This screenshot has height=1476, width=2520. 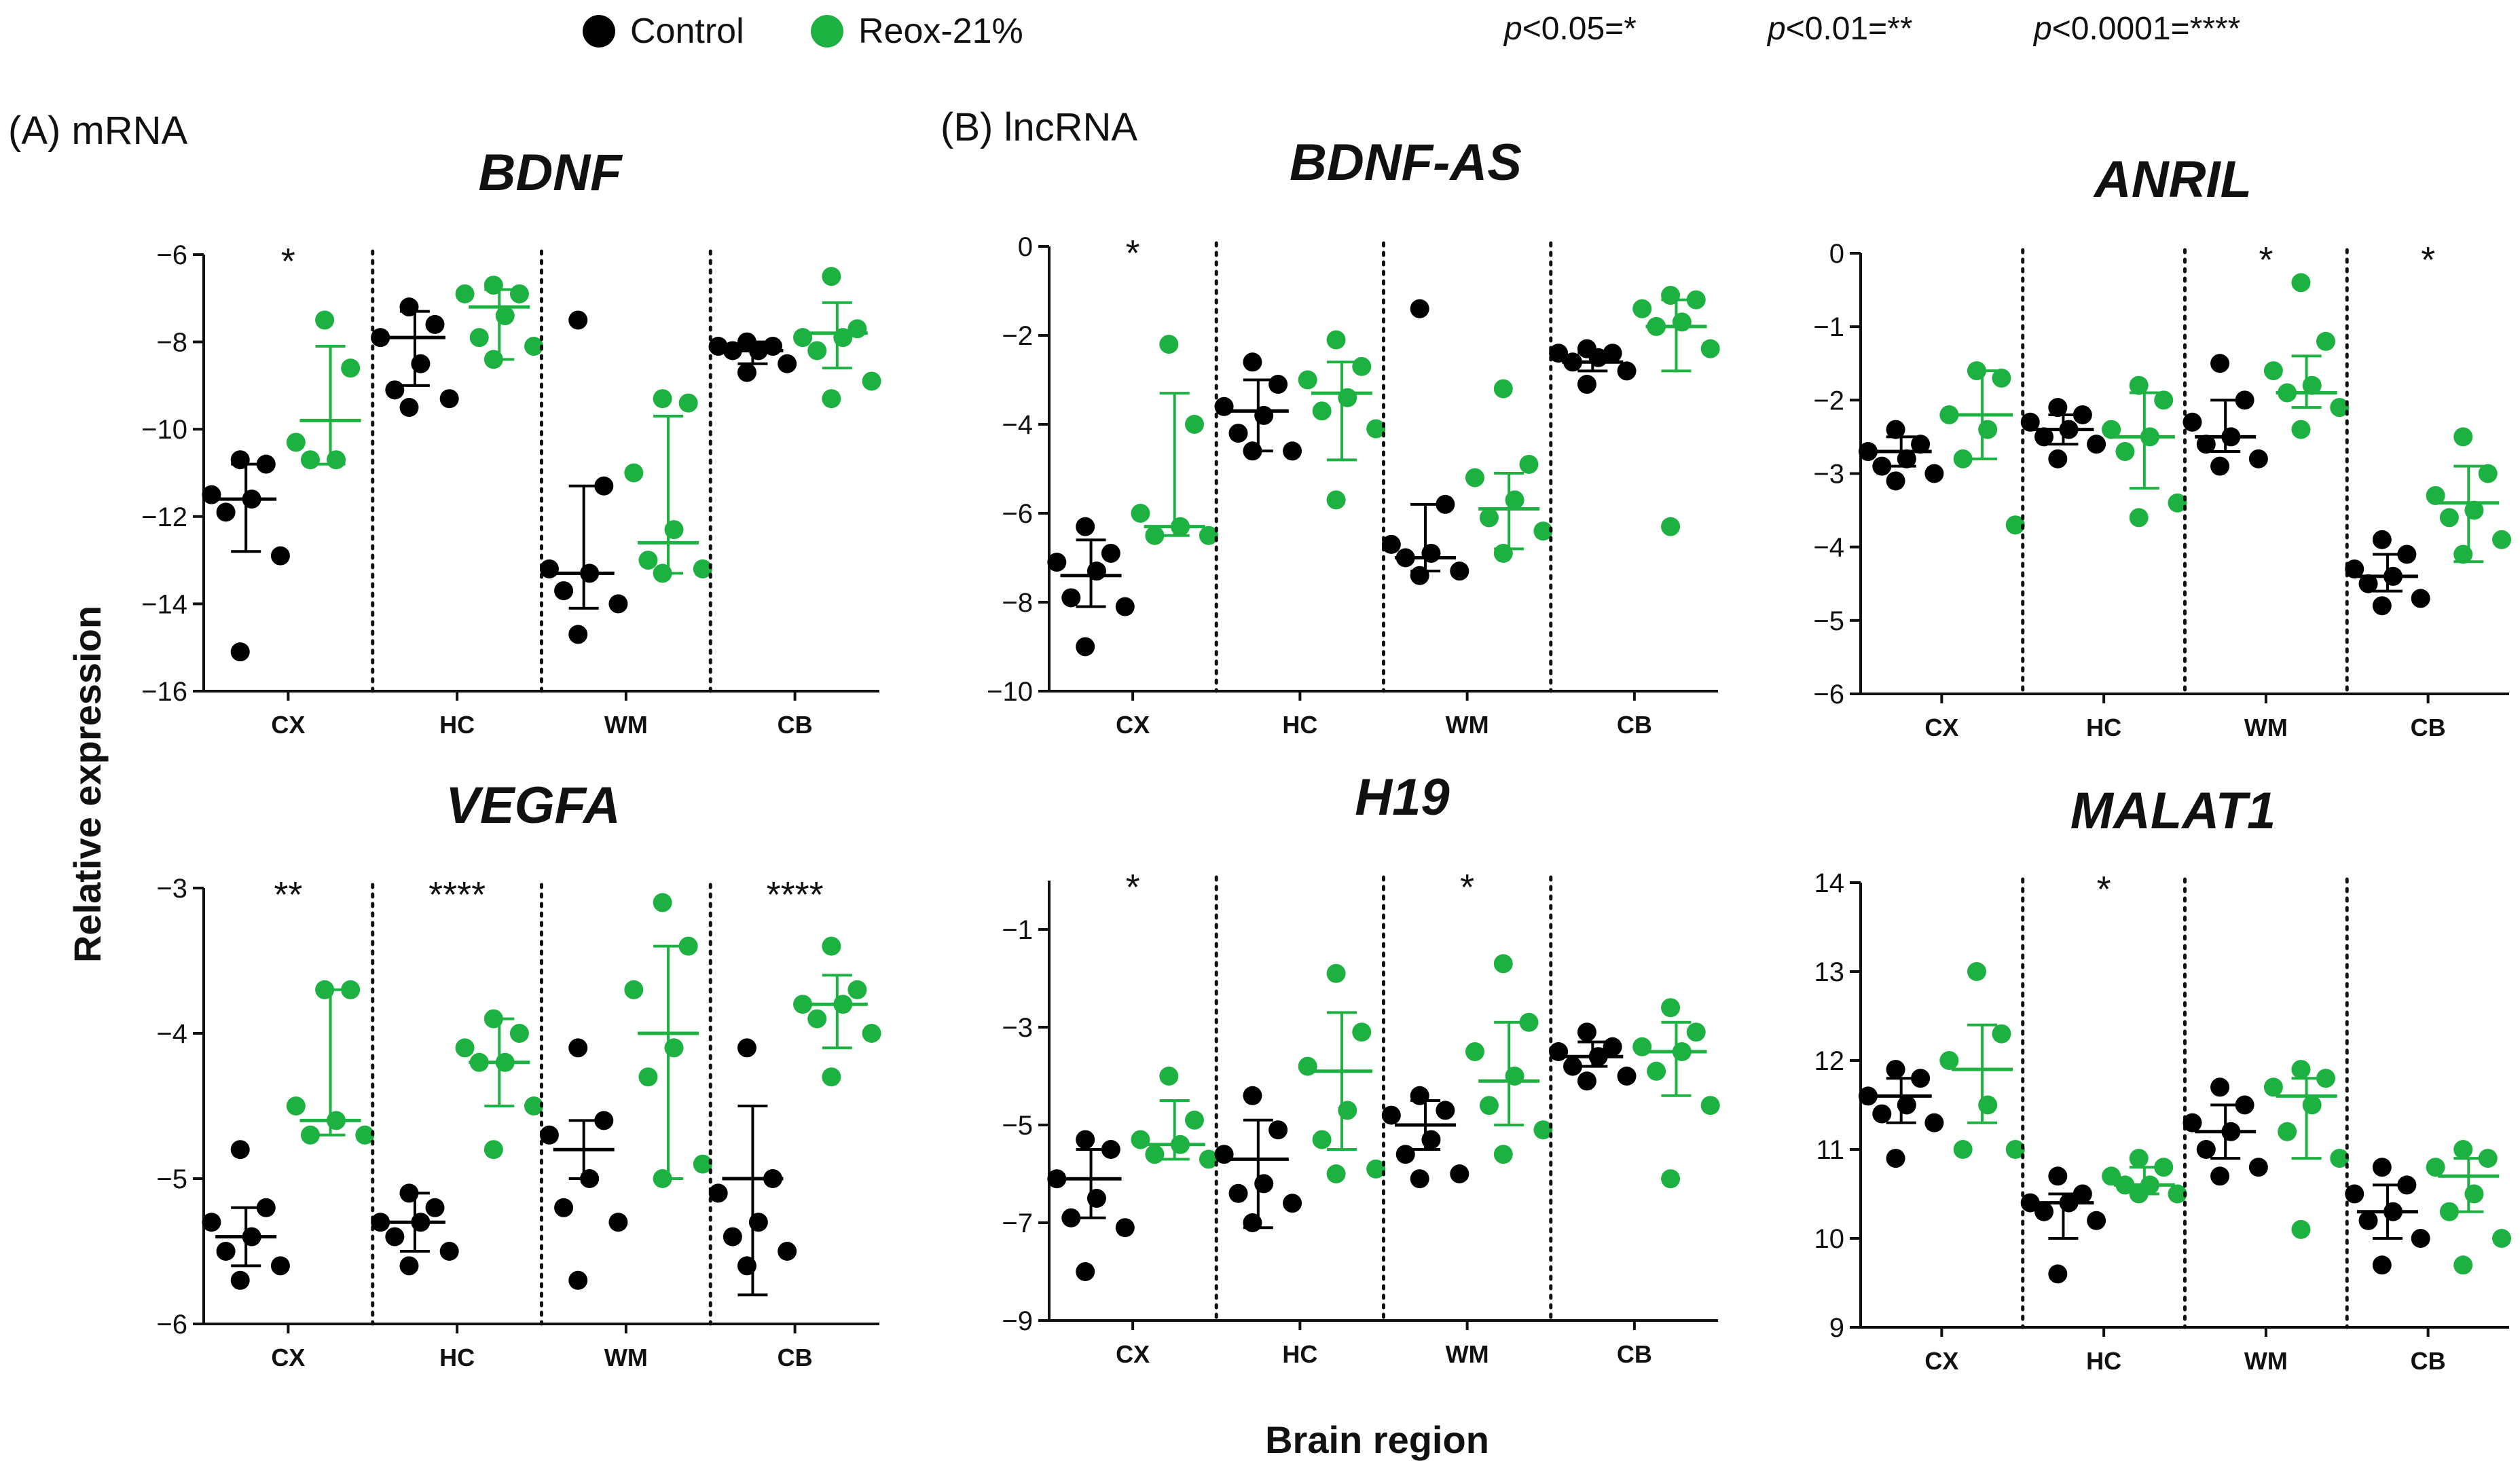 What do you see at coordinates (1017, 1028) in the screenshot?
I see `y-tick-label: −3` at bounding box center [1017, 1028].